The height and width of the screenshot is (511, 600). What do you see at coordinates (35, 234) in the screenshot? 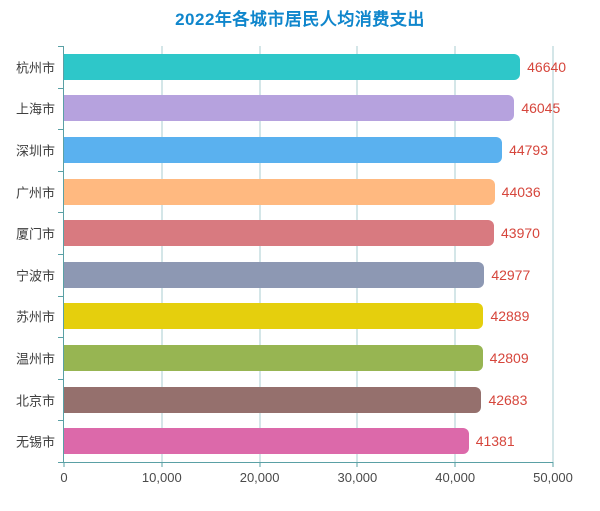
I see `category-label: 厦门市` at bounding box center [35, 234].